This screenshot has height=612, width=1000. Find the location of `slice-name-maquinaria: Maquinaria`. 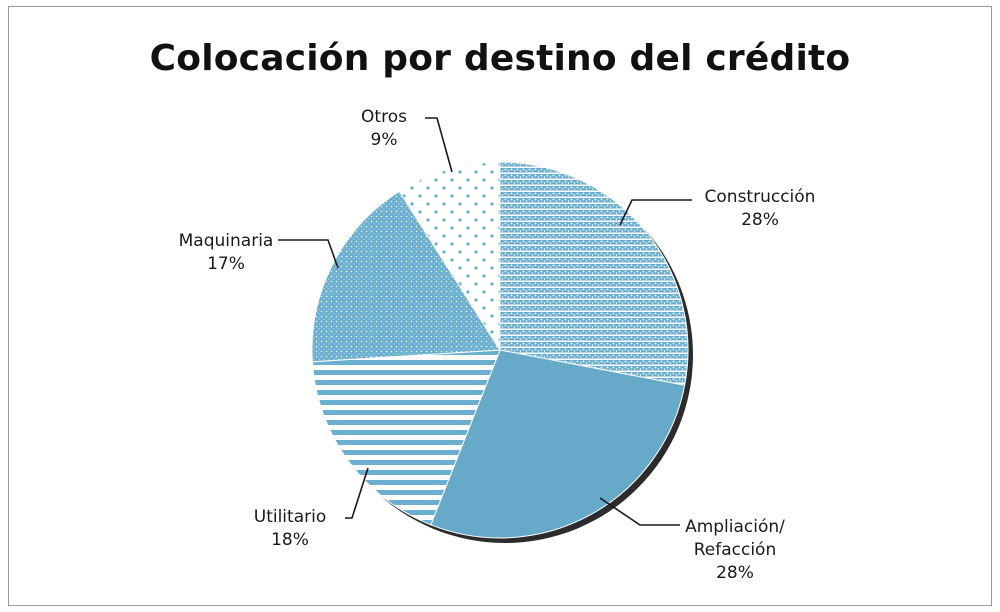

slice-name-maquinaria: Maquinaria is located at coordinates (226, 241).